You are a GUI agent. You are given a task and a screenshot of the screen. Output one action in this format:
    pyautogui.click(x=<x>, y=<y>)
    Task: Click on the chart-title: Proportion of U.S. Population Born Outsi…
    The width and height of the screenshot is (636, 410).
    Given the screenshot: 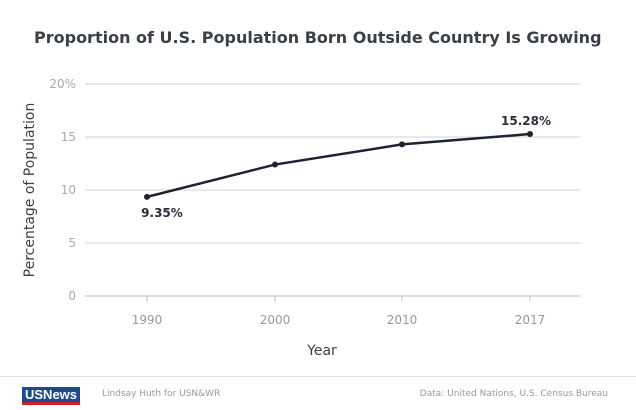 What is the action you would take?
    pyautogui.click(x=318, y=37)
    